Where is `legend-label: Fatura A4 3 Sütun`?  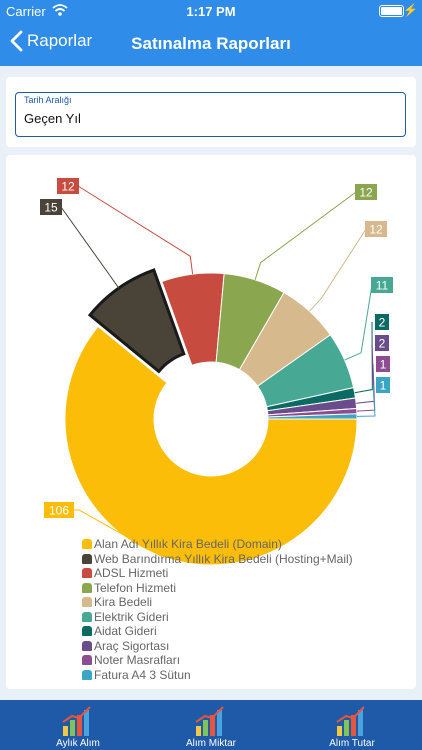 legend-label: Fatura A4 3 Sütun is located at coordinates (142, 674).